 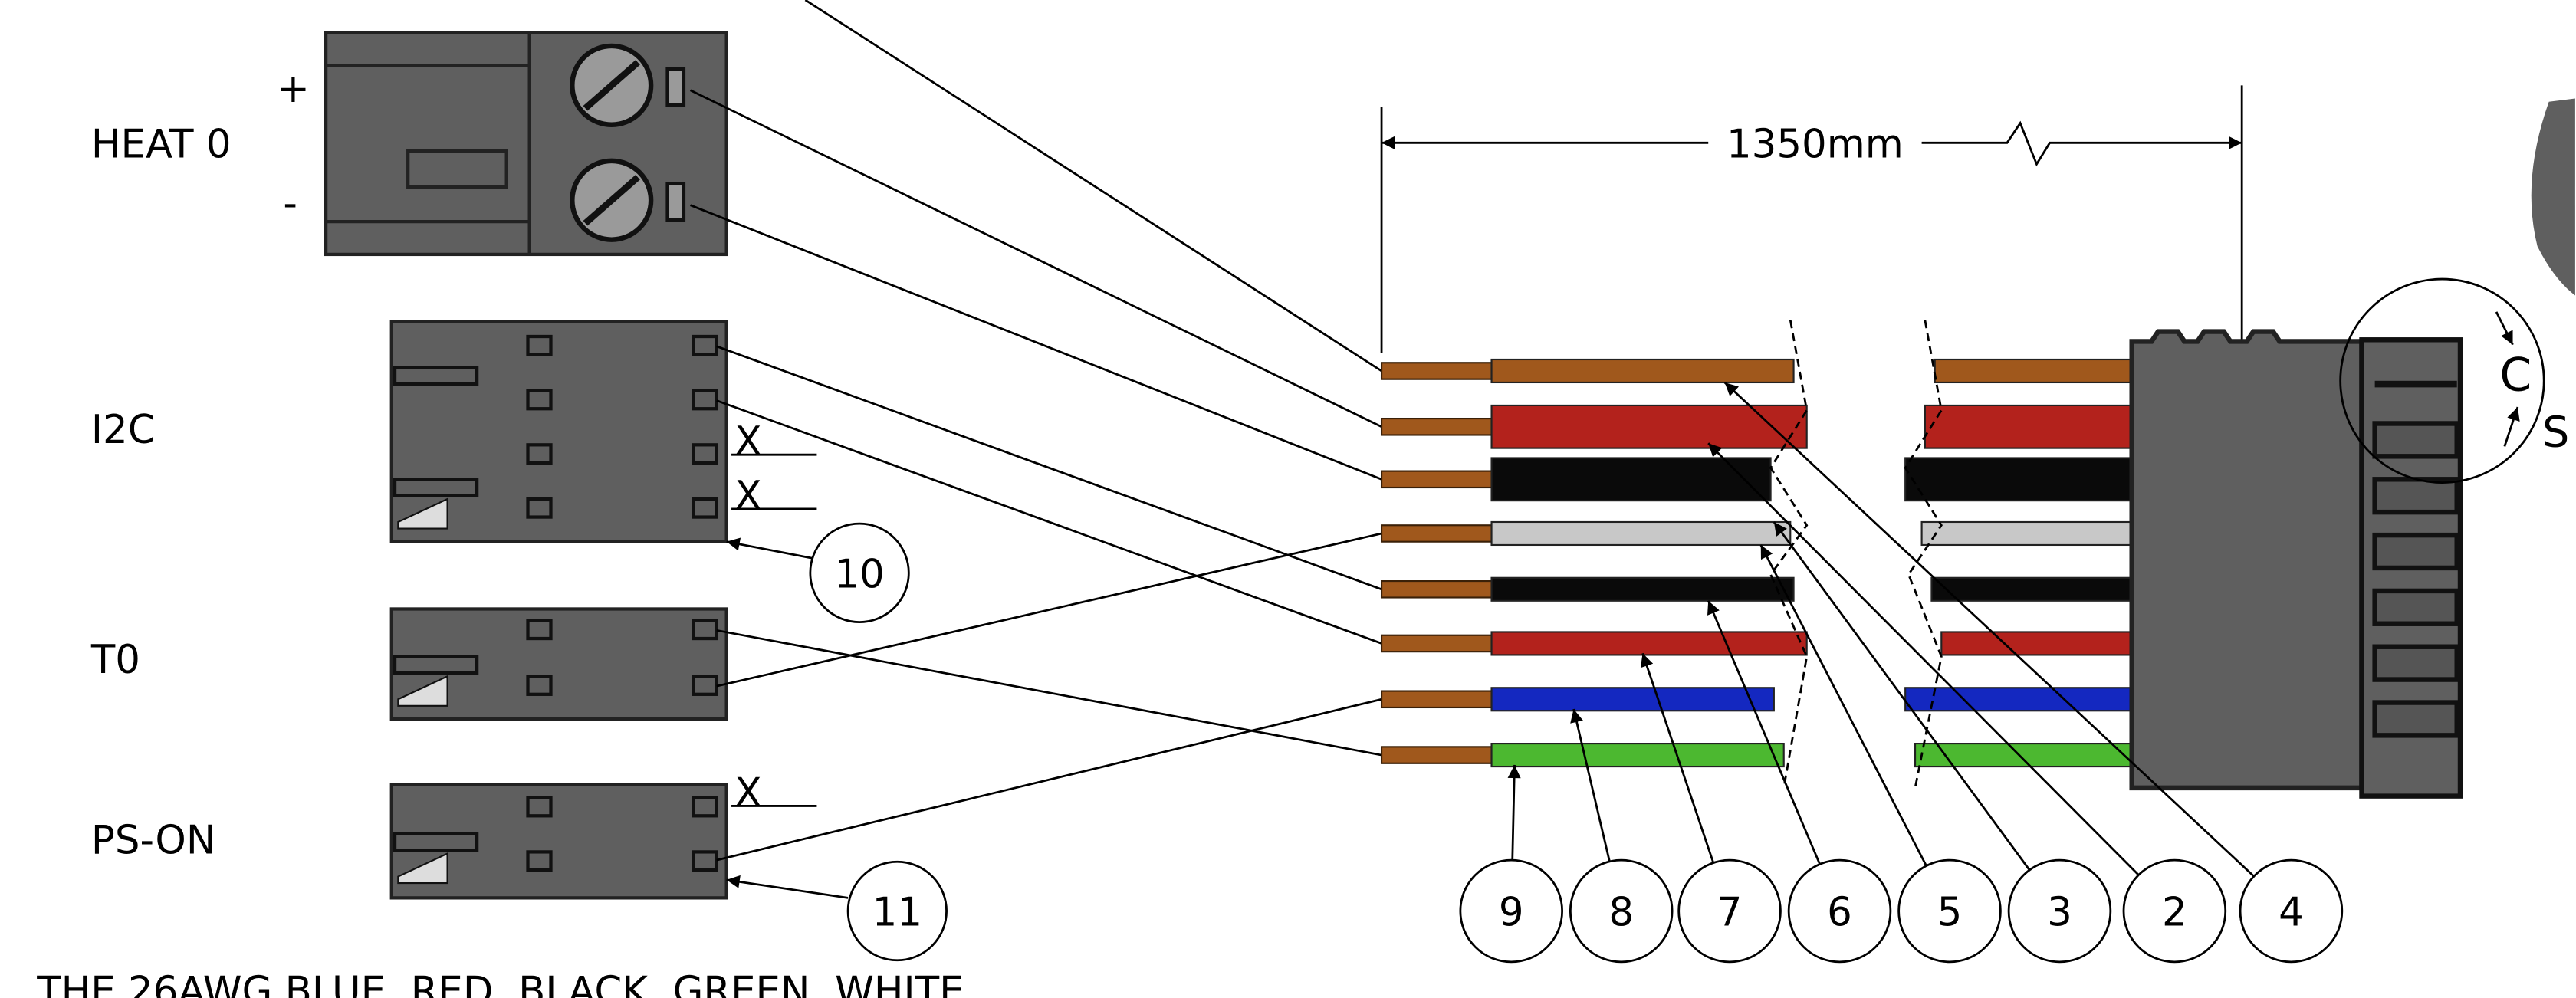 I want to click on wire-bundle, so click(x=1756, y=563).